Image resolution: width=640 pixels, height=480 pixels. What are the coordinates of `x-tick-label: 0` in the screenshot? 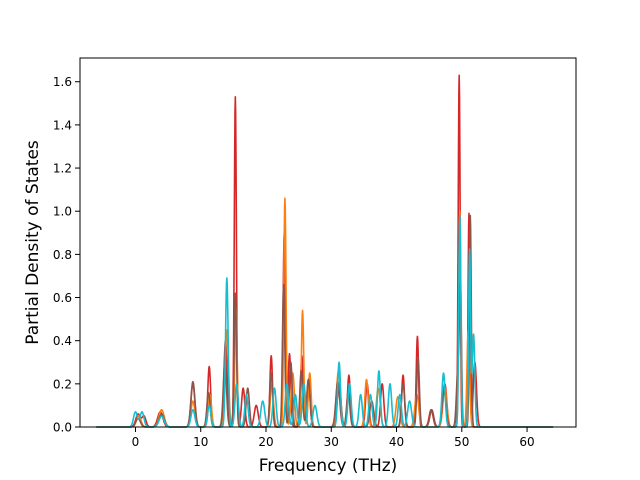 It's located at (136, 442).